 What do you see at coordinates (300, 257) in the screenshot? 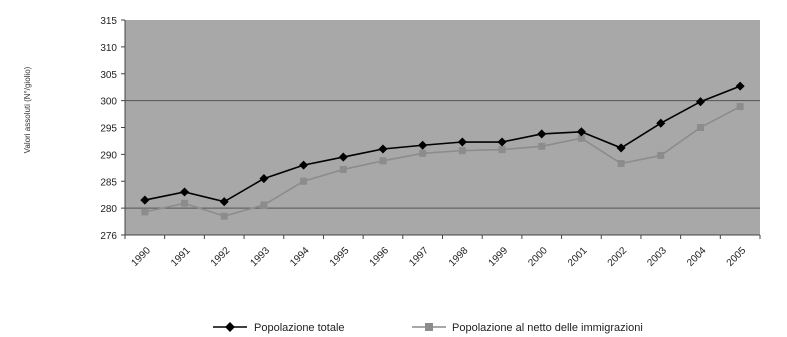
I see `x-tick-label: 1994` at bounding box center [300, 257].